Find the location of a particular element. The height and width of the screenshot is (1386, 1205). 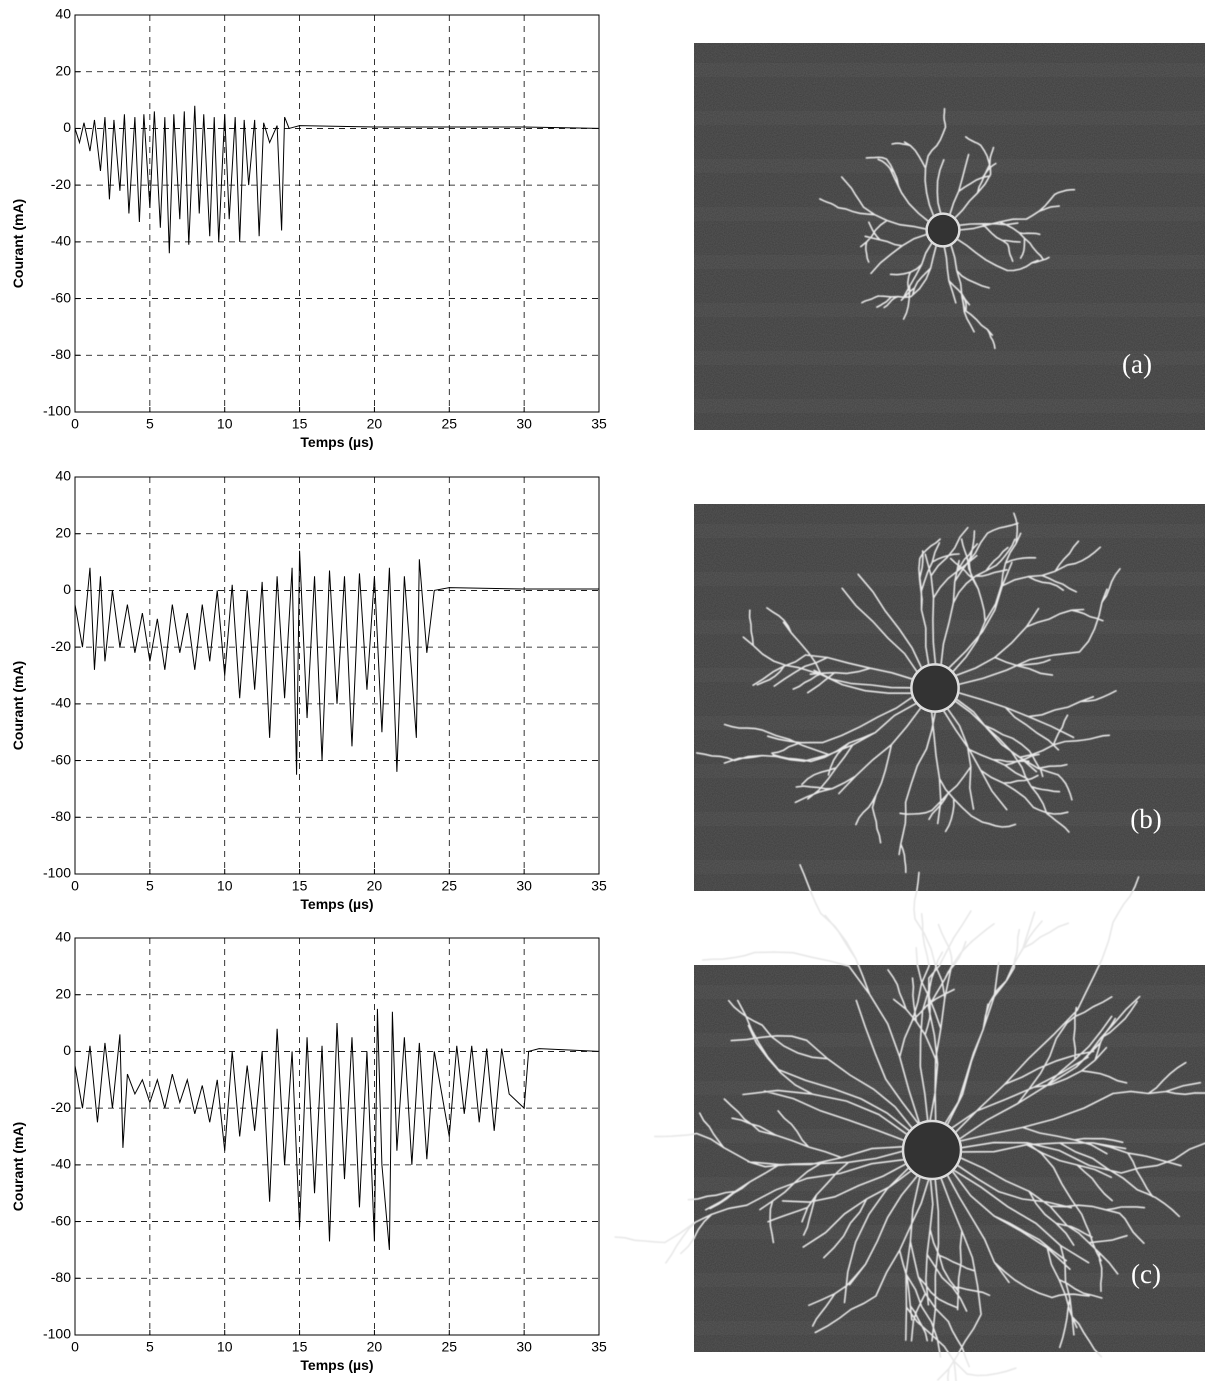

photo: (a) is located at coordinates (949, 236).